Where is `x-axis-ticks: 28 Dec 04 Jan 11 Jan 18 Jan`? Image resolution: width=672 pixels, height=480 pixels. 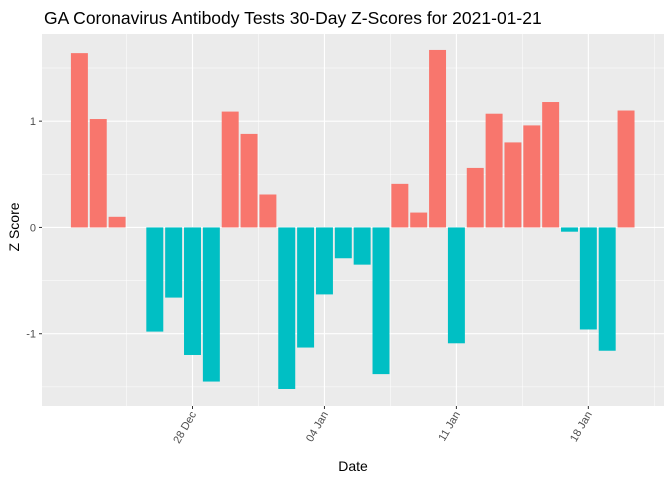
x-axis-ticks: 28 Dec 04 Jan 11 Jan 18 Jan is located at coordinates (383, 426).